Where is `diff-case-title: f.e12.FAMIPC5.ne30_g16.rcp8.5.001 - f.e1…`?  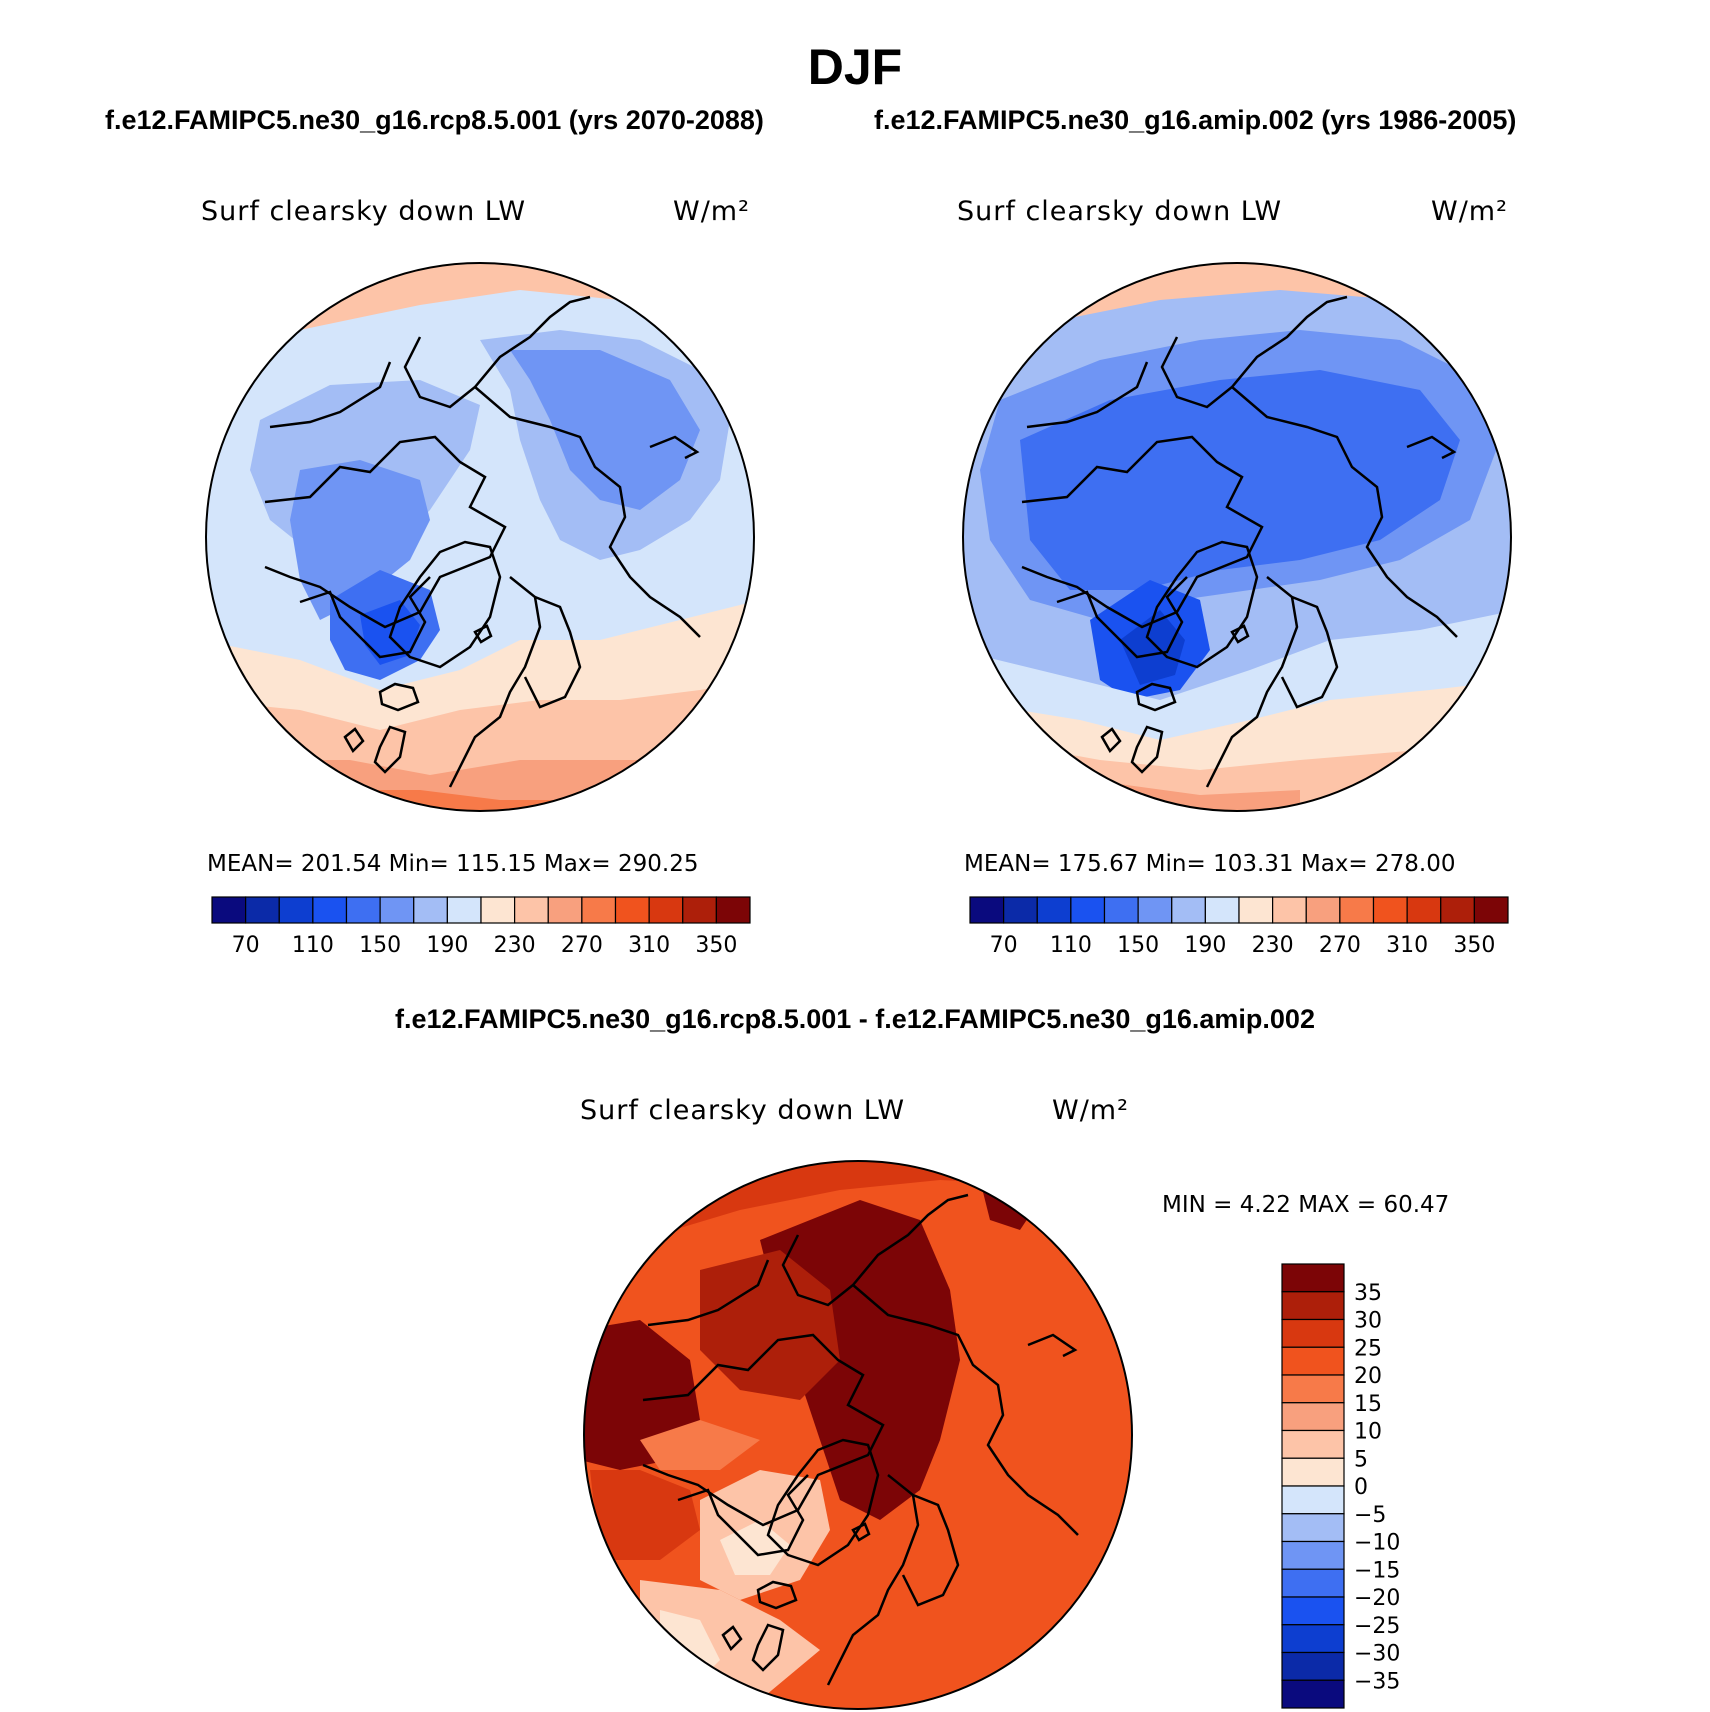
diff-case-title: f.e12.FAMIPC5.ne30_g16.rcp8.5.001 - f.e1… is located at coordinates (855, 1019).